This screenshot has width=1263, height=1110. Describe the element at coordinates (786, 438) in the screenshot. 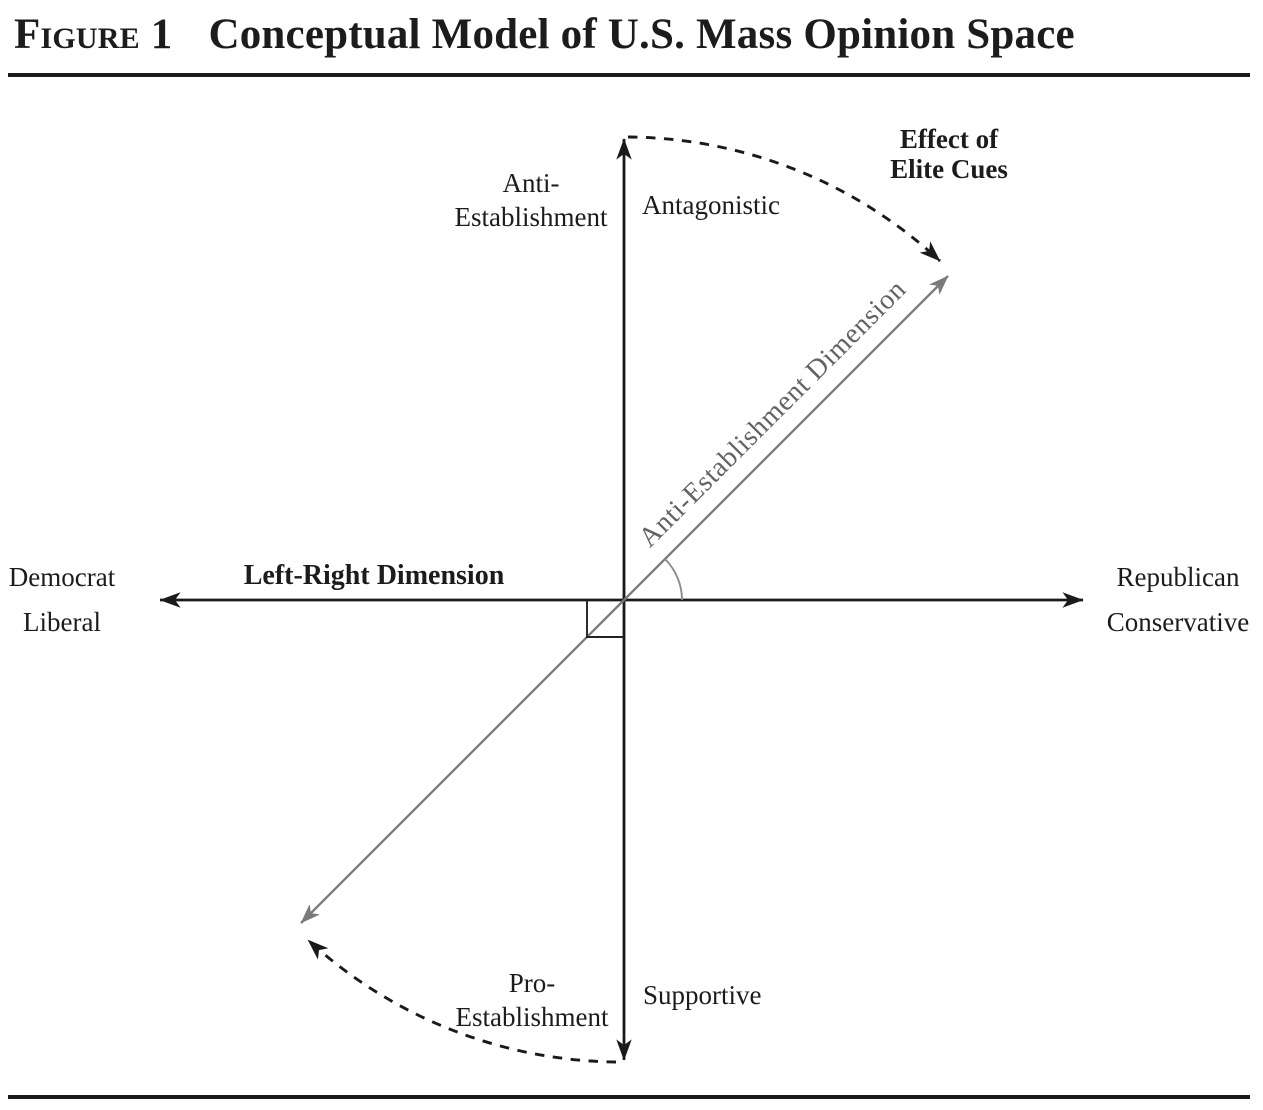

I see `diagonal-axis-up-arrow` at that location.